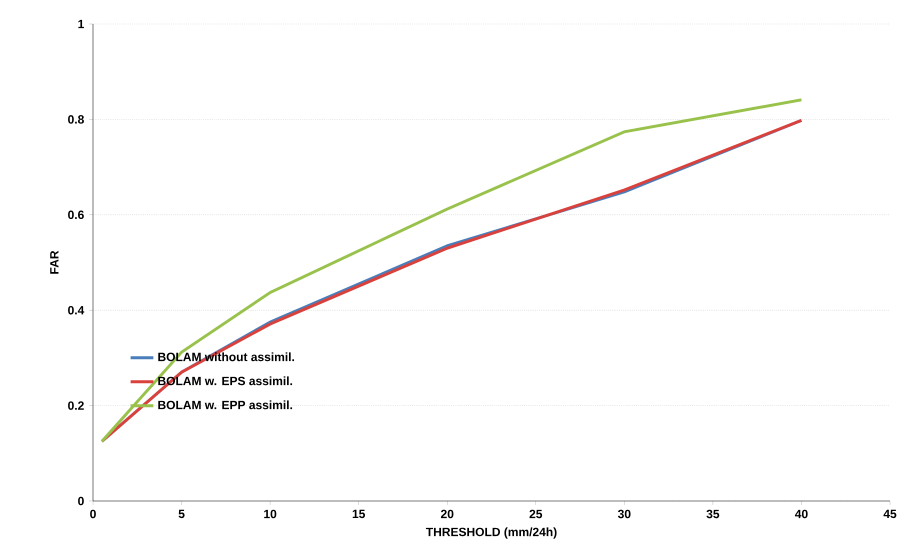  Describe the element at coordinates (890, 514) in the screenshot. I see `x-tick-label: 45` at that location.